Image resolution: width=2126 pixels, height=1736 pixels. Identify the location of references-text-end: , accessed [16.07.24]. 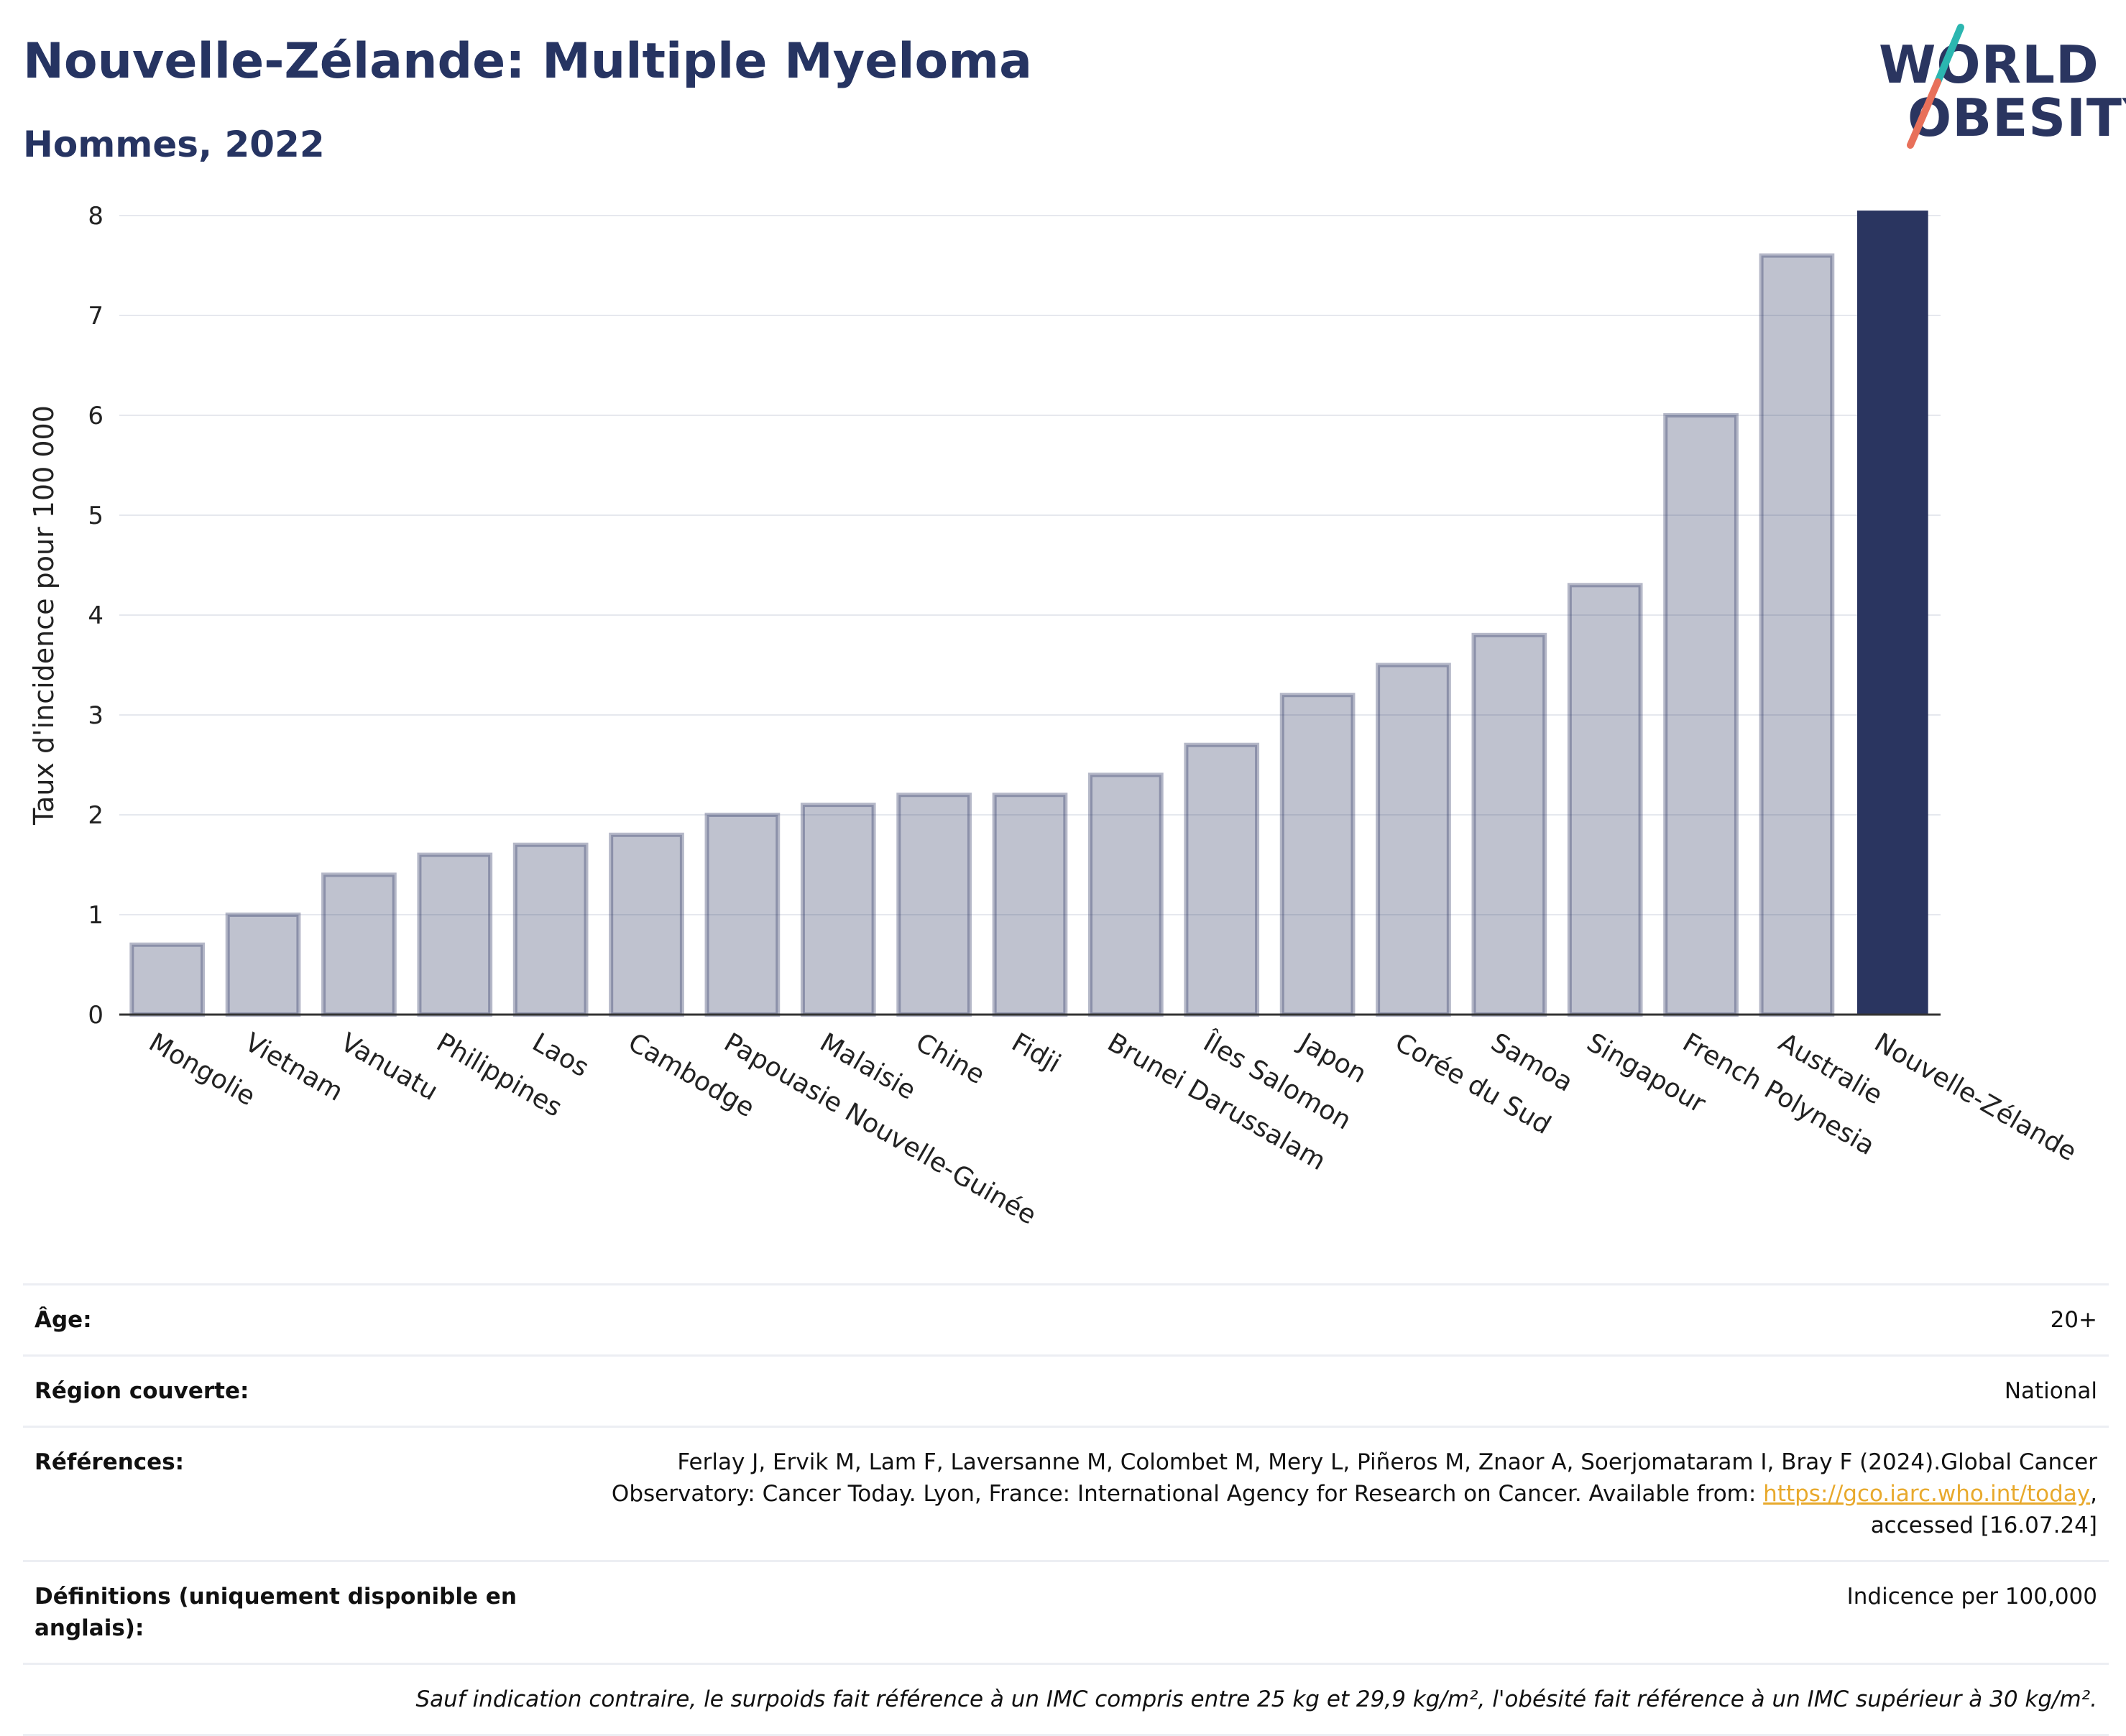
(1983, 1509).